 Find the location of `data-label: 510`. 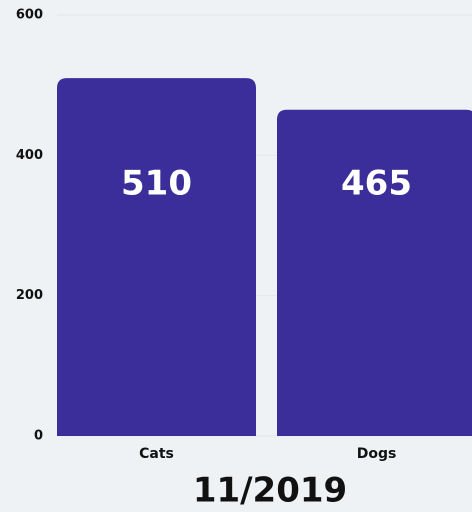

data-label: 510 is located at coordinates (156, 184).